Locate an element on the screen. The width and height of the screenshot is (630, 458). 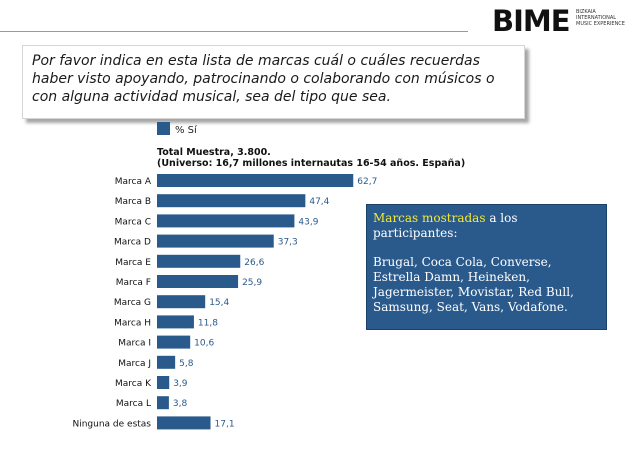
logo-subtitle: BIZKAIA INTERNATIONAL MUSIC EXPERIENCE is located at coordinates (601, 18).